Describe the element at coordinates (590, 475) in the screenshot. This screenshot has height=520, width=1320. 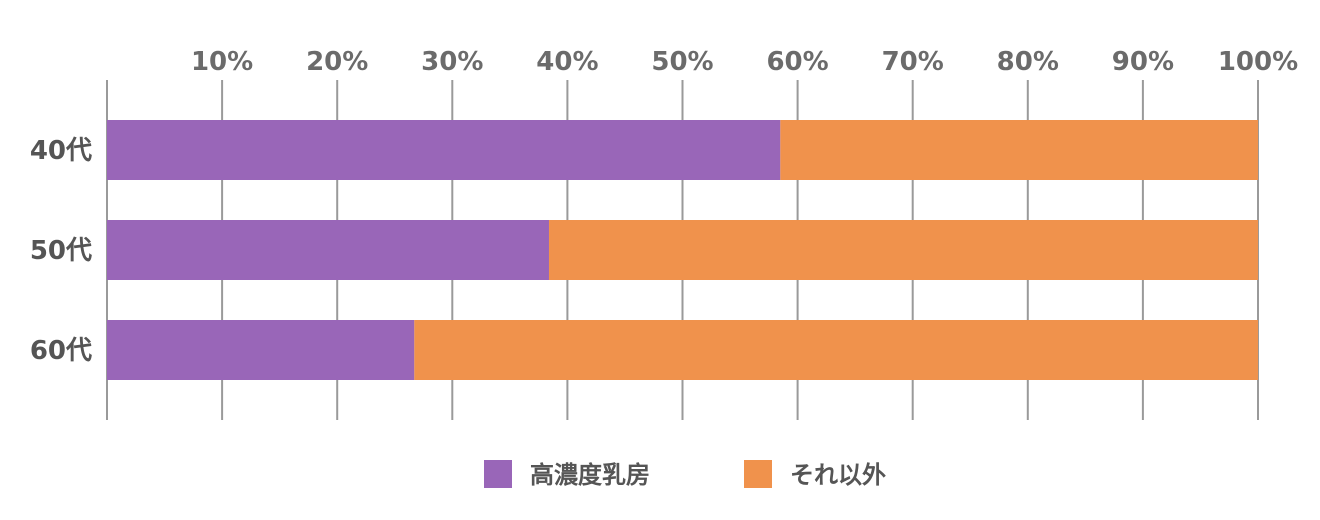
I see `legend-label: 高濃度乳房` at that location.